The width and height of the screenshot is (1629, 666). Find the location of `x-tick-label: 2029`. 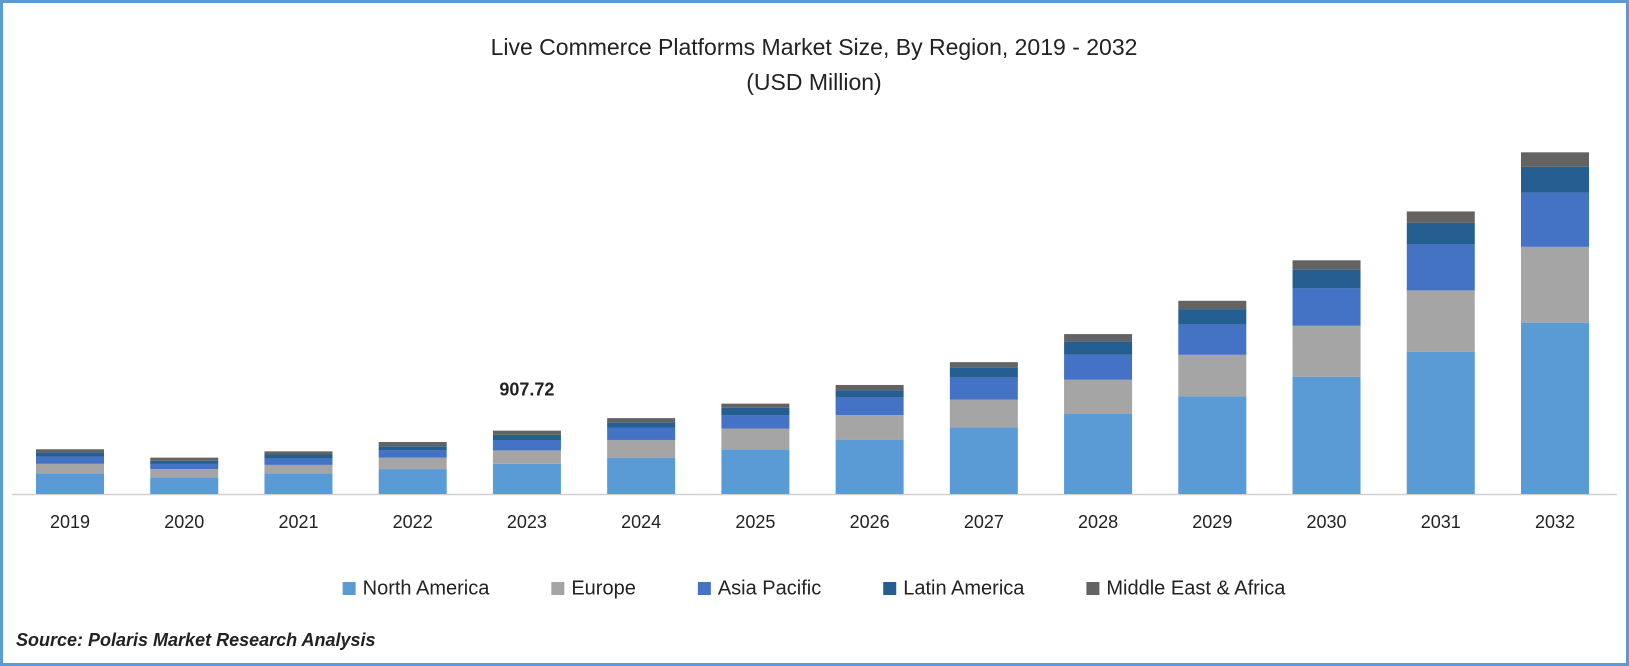

x-tick-label: 2029 is located at coordinates (1212, 522).